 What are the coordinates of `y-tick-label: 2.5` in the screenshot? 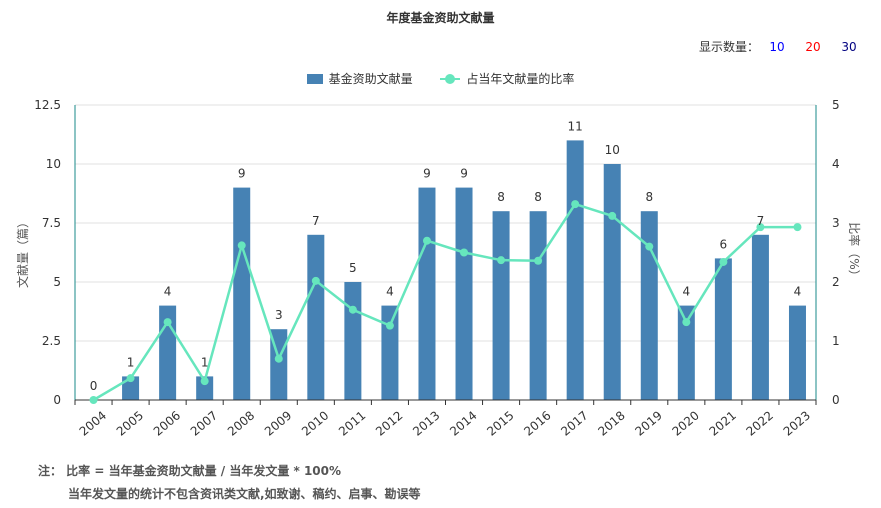 It's located at (51, 341).